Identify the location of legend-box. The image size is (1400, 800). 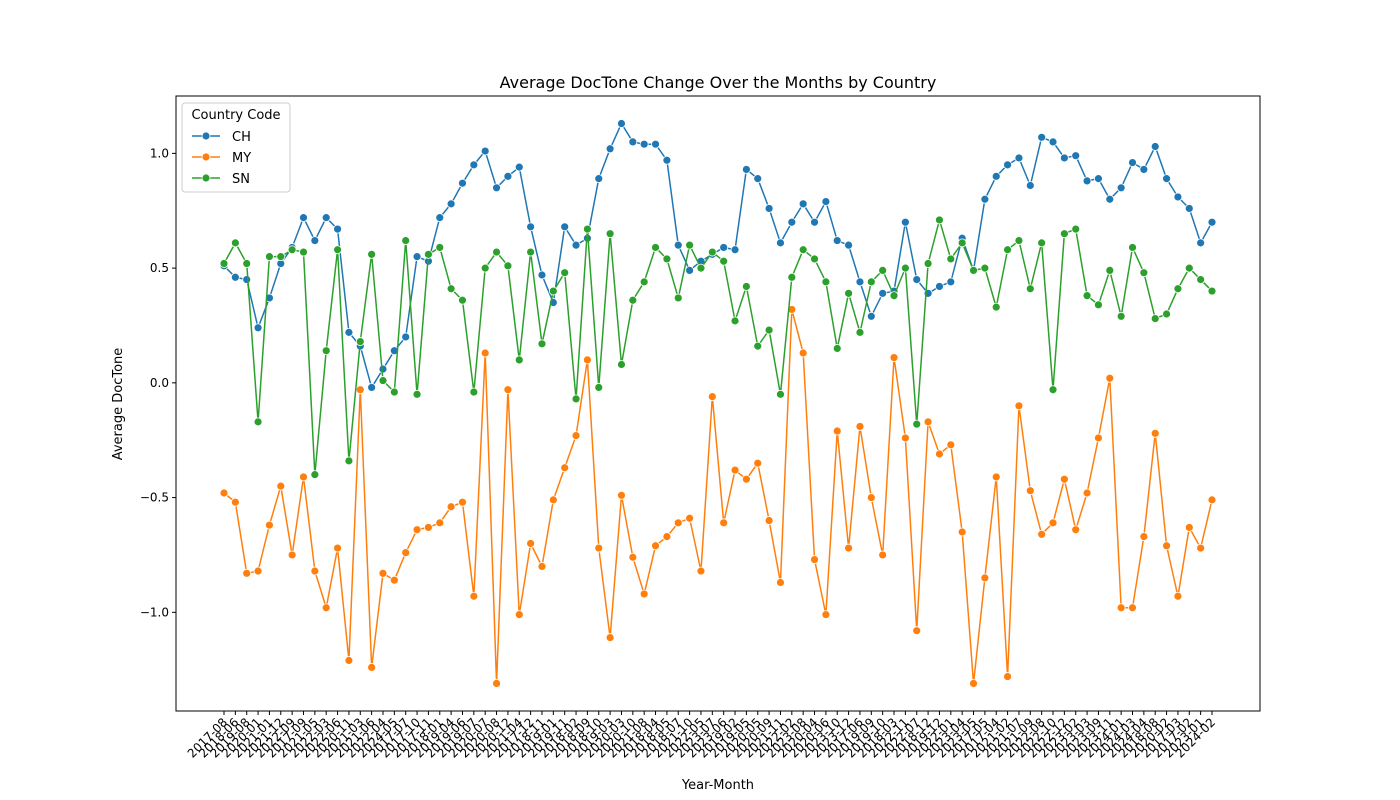
(236, 147).